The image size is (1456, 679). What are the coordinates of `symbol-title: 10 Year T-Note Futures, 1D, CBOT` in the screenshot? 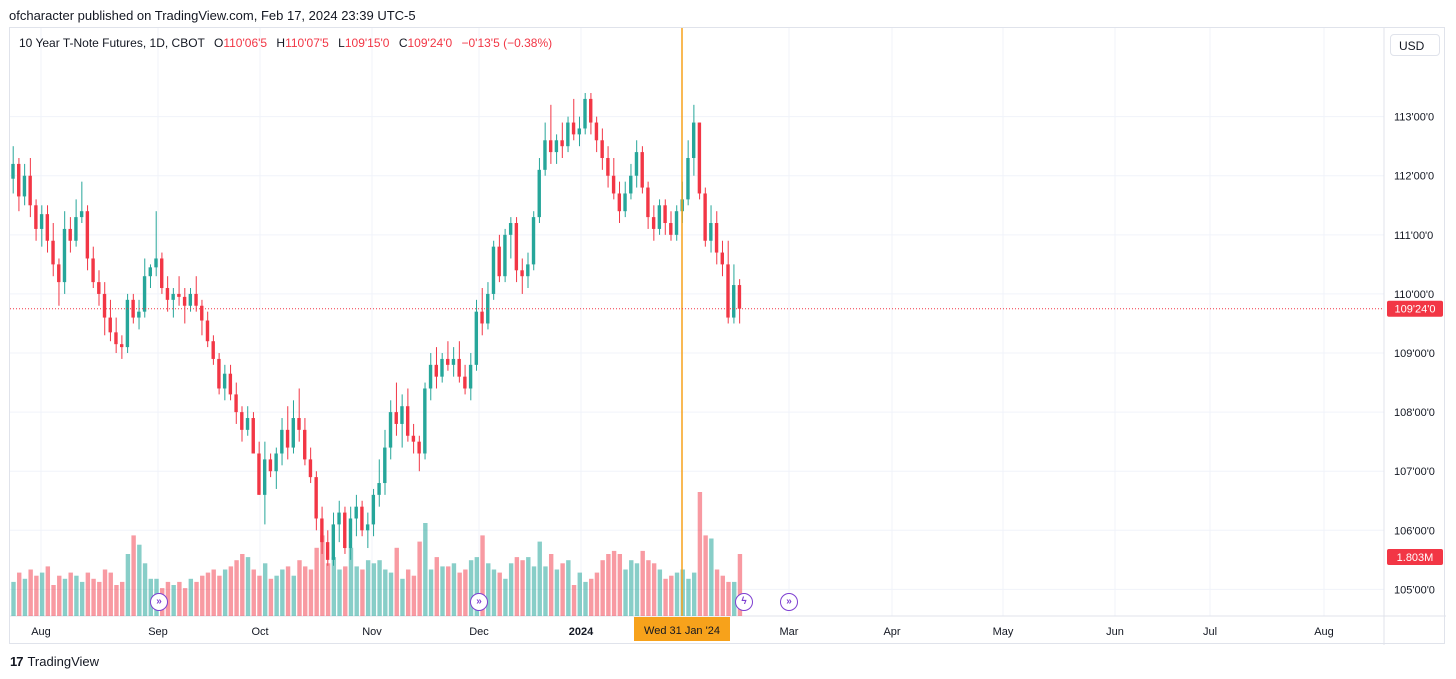 It's located at (112, 43).